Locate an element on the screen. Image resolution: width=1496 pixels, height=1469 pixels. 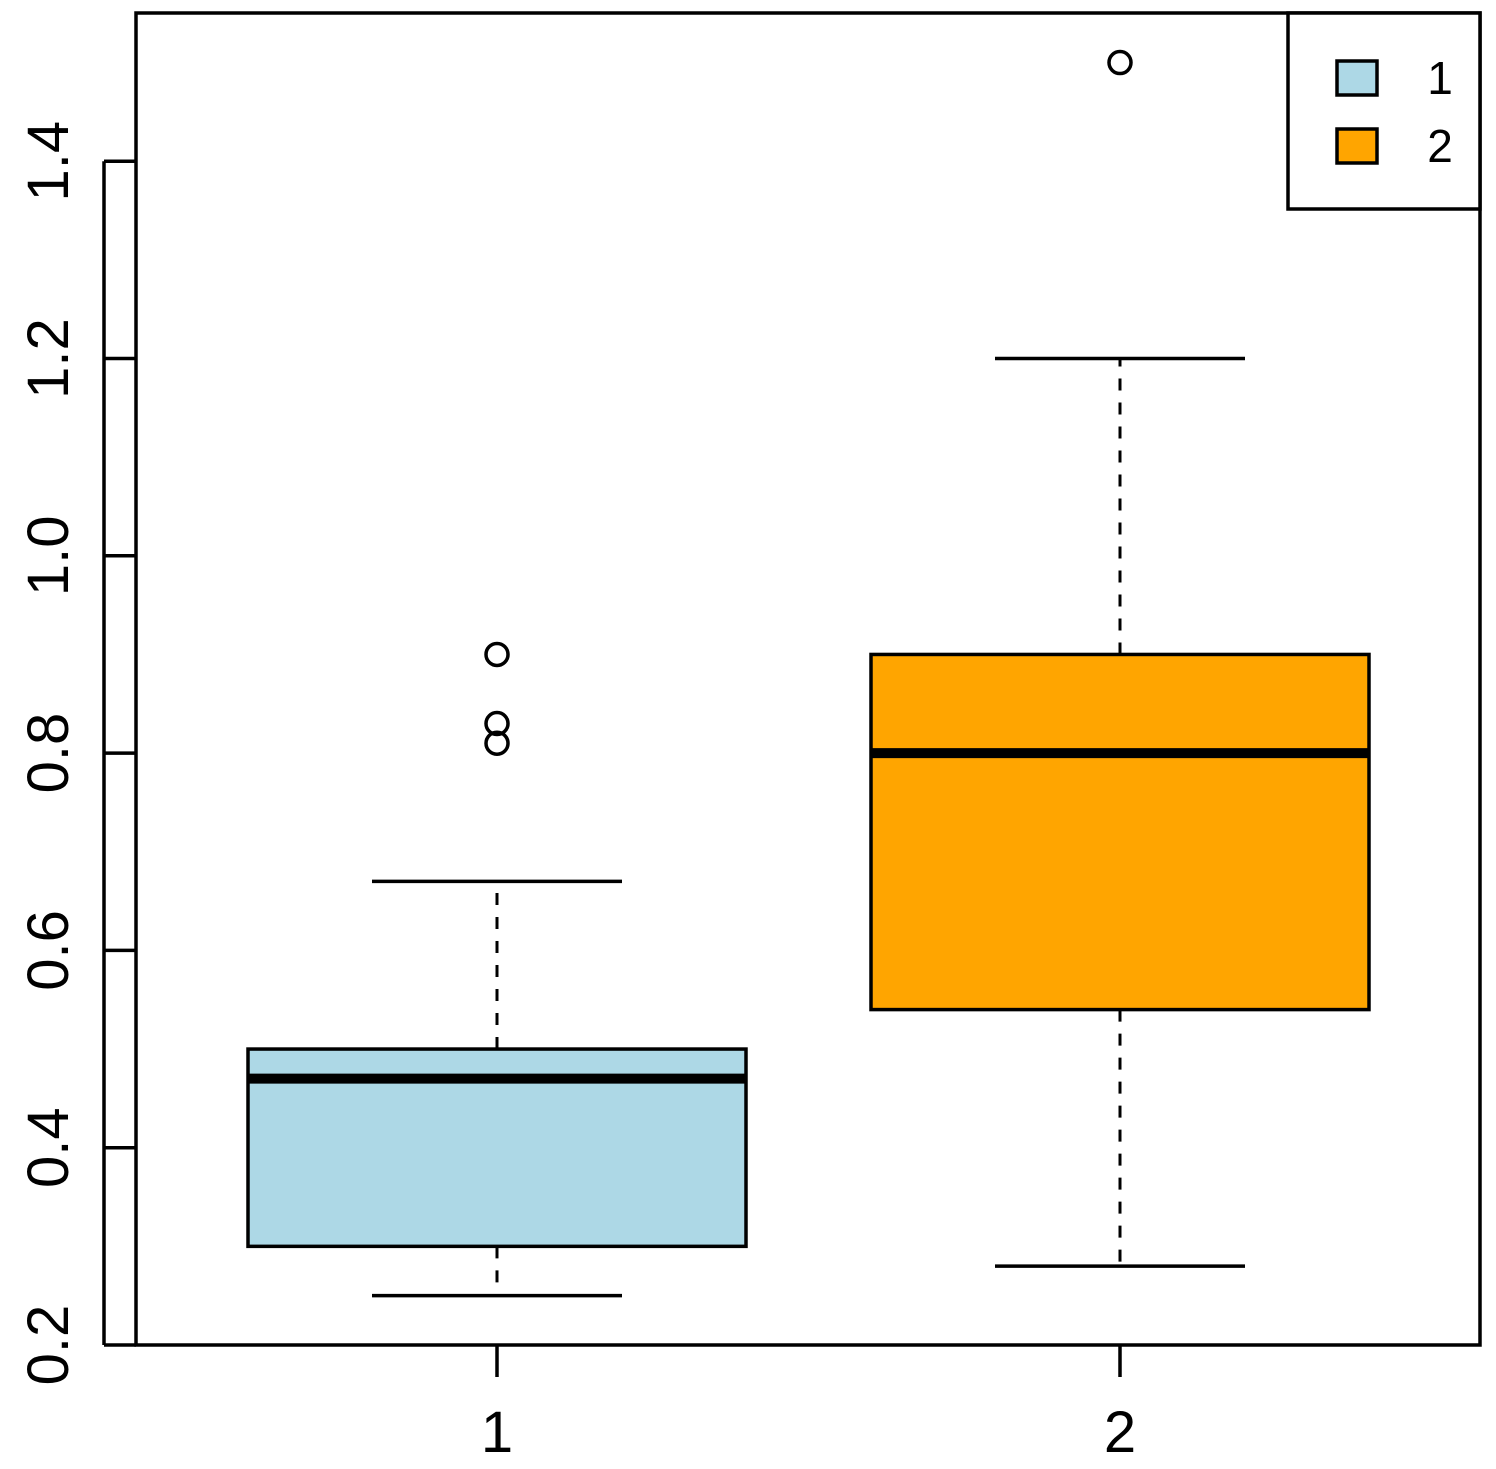
x-tick-label: 1 is located at coordinates (497, 1432).